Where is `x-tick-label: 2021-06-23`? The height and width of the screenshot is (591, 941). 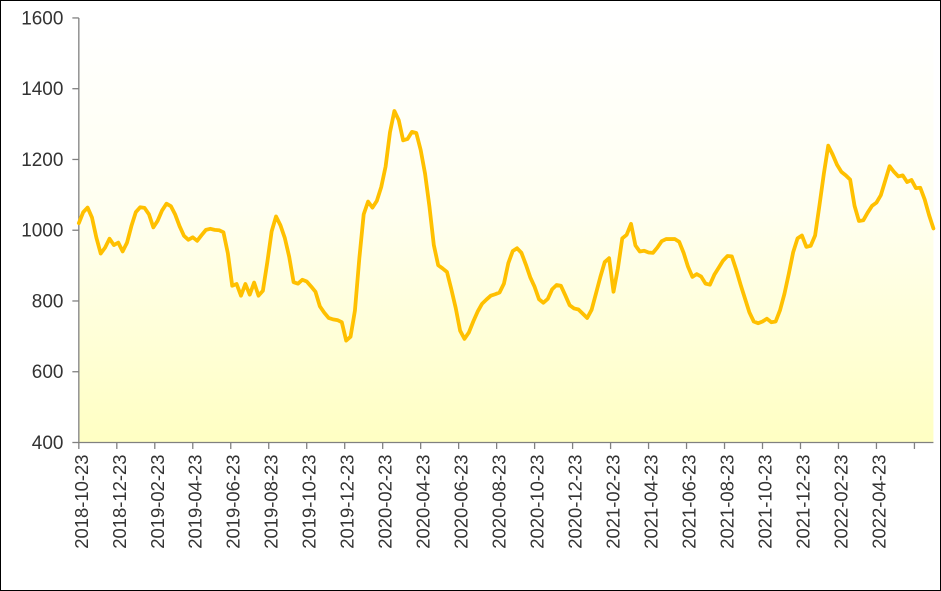 x-tick-label: 2021-06-23 is located at coordinates (689, 501).